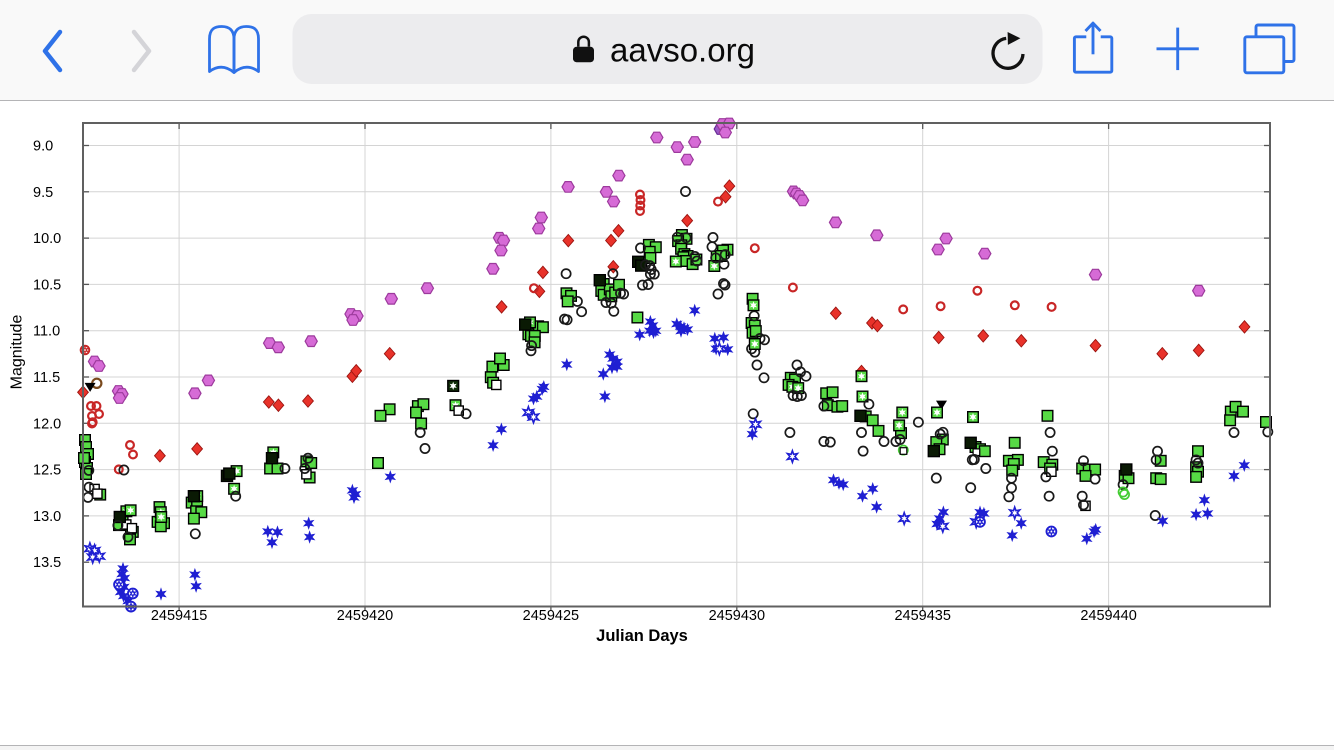  What do you see at coordinates (737, 616) in the screenshot?
I see `svg-text: 2459430` at bounding box center [737, 616].